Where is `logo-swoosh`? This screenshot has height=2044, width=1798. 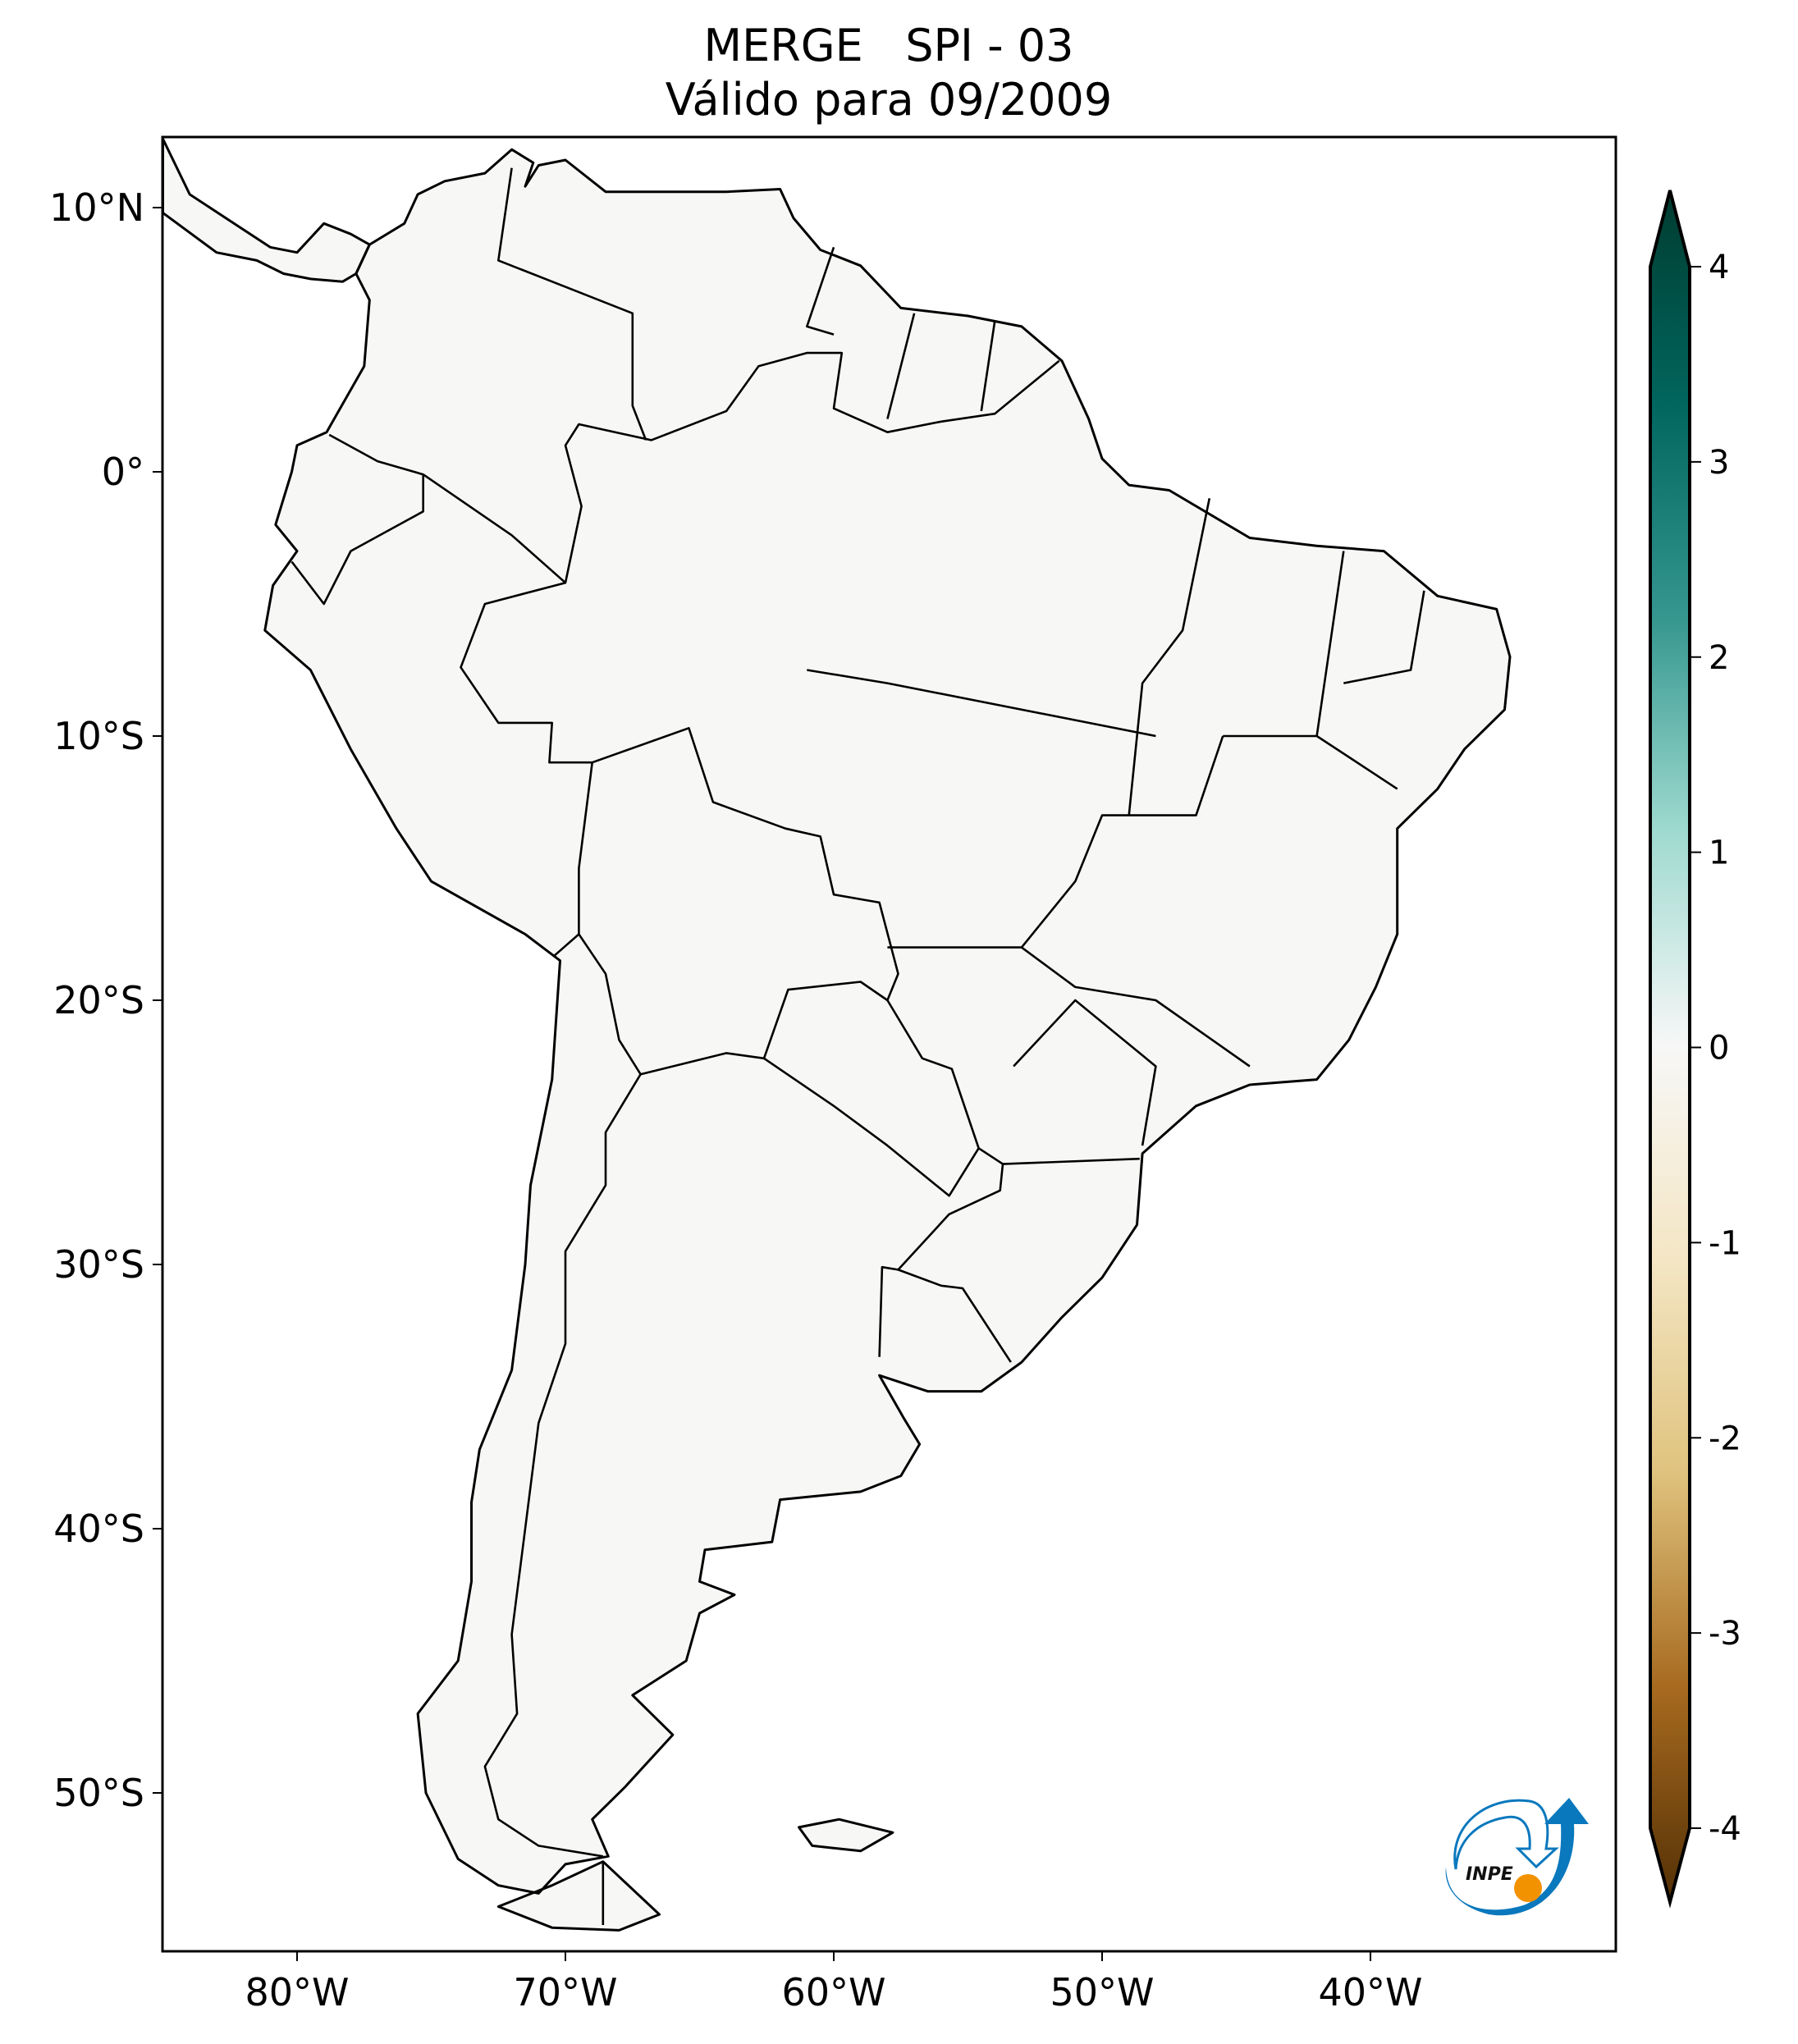 logo-swoosh is located at coordinates (1517, 1857).